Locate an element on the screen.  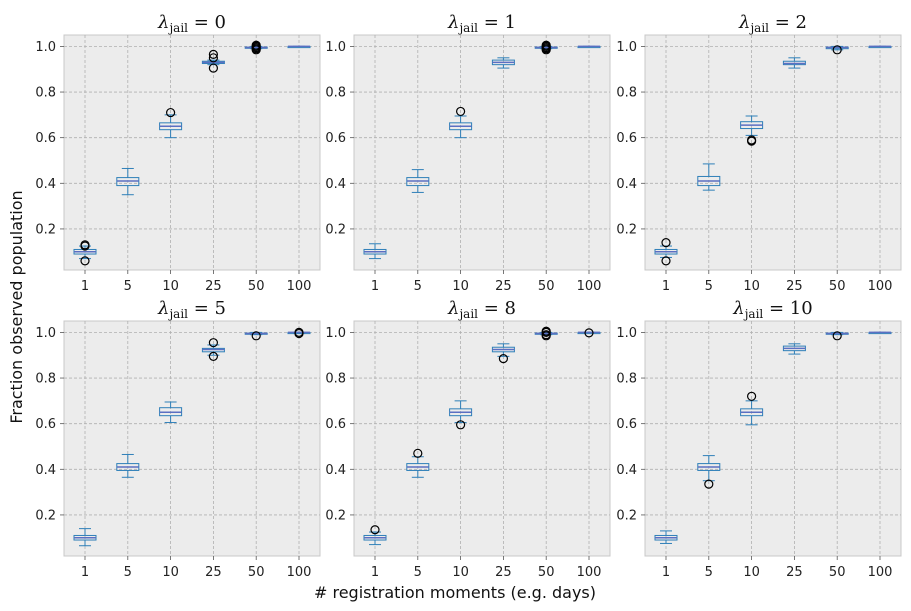
subplot-panel: 0.2 0.4 0.6 0.8 1.0 1 5 10 25 50 100 λjail = 5 is located at coordinates (178, 439).